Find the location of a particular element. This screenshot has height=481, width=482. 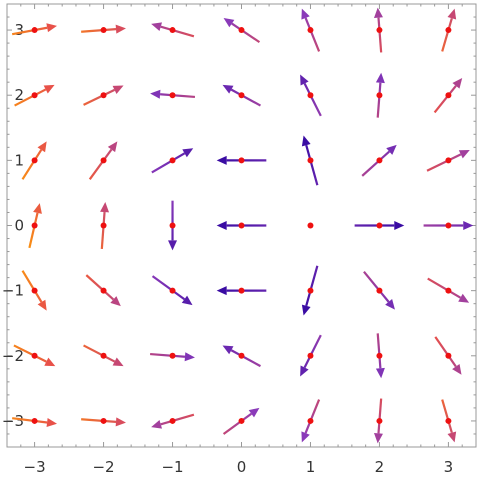

y-tick-label: 3 is located at coordinates (19, 30).